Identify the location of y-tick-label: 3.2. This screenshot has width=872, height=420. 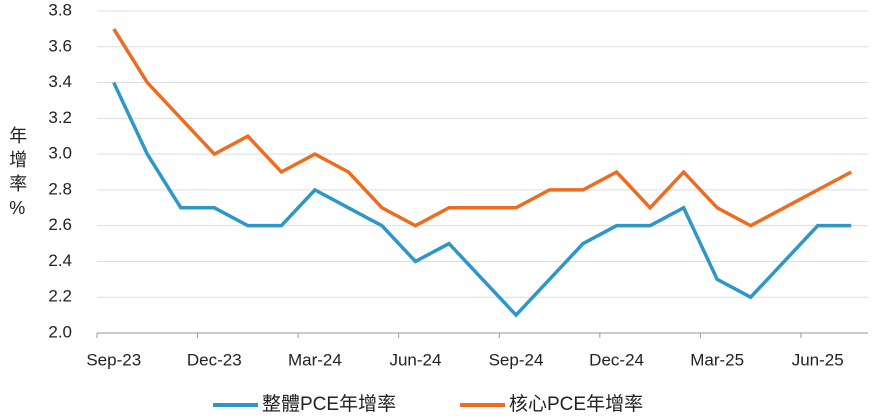
(60, 117).